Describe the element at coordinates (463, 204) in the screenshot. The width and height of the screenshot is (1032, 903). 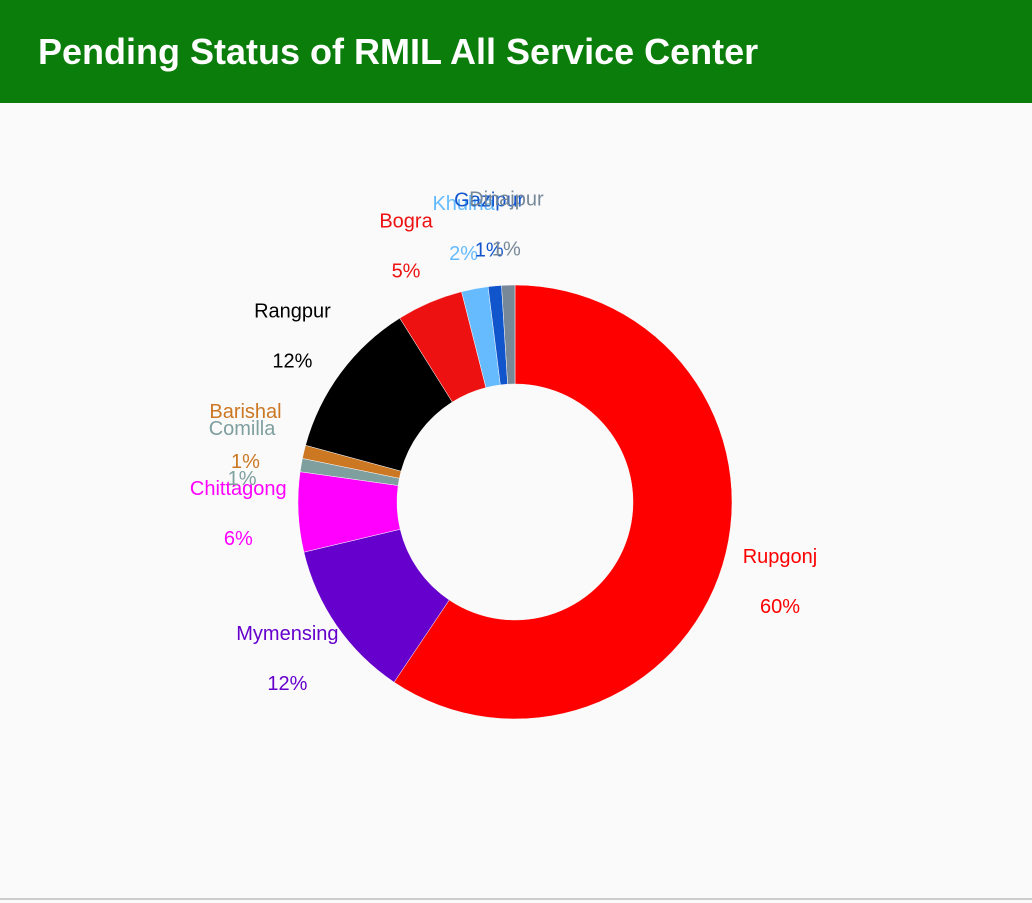
I see `slice-label: Khulna` at that location.